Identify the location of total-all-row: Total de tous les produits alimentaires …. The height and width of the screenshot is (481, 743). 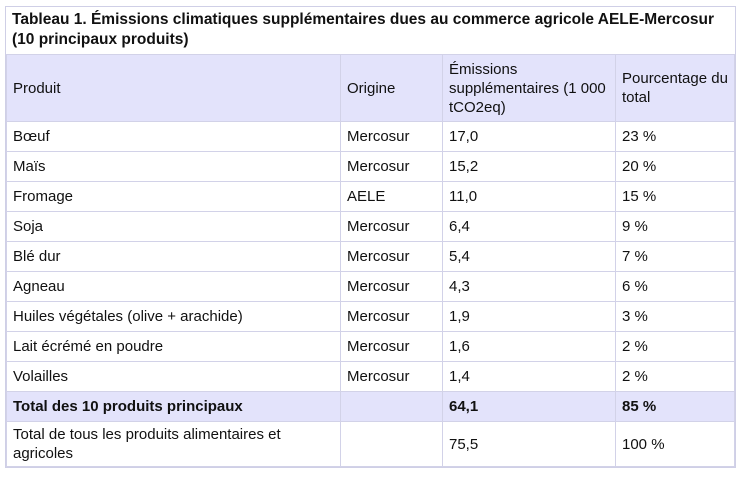
(370, 444).